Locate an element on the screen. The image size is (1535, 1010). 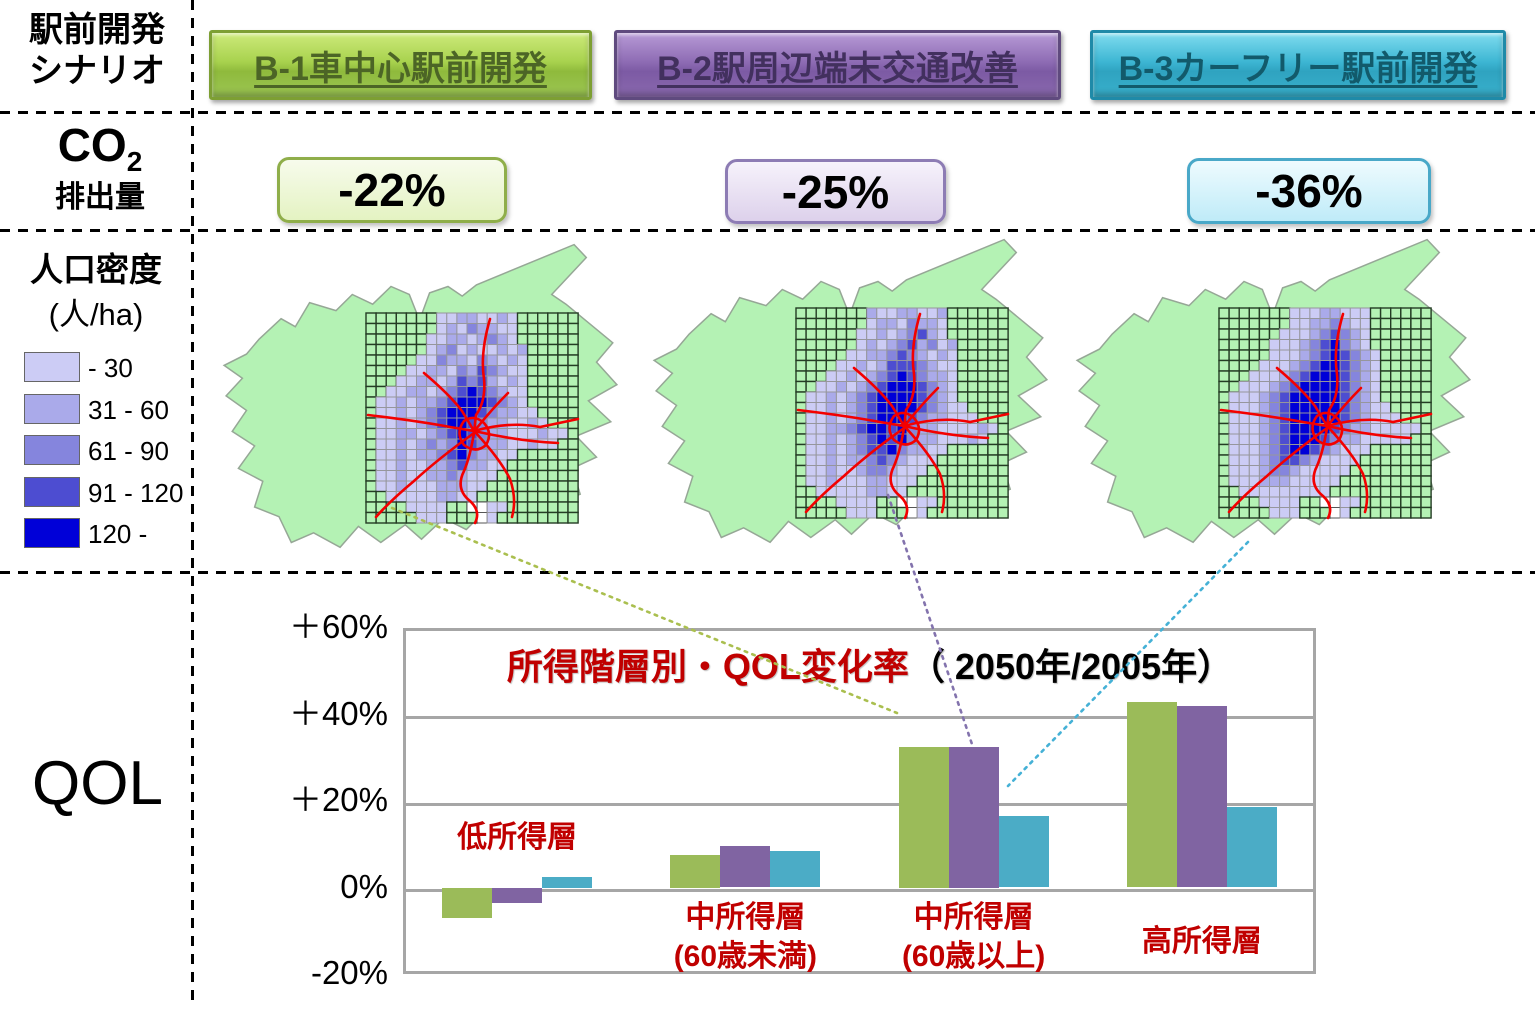
legend-item: - 30 is located at coordinates (106, 367).